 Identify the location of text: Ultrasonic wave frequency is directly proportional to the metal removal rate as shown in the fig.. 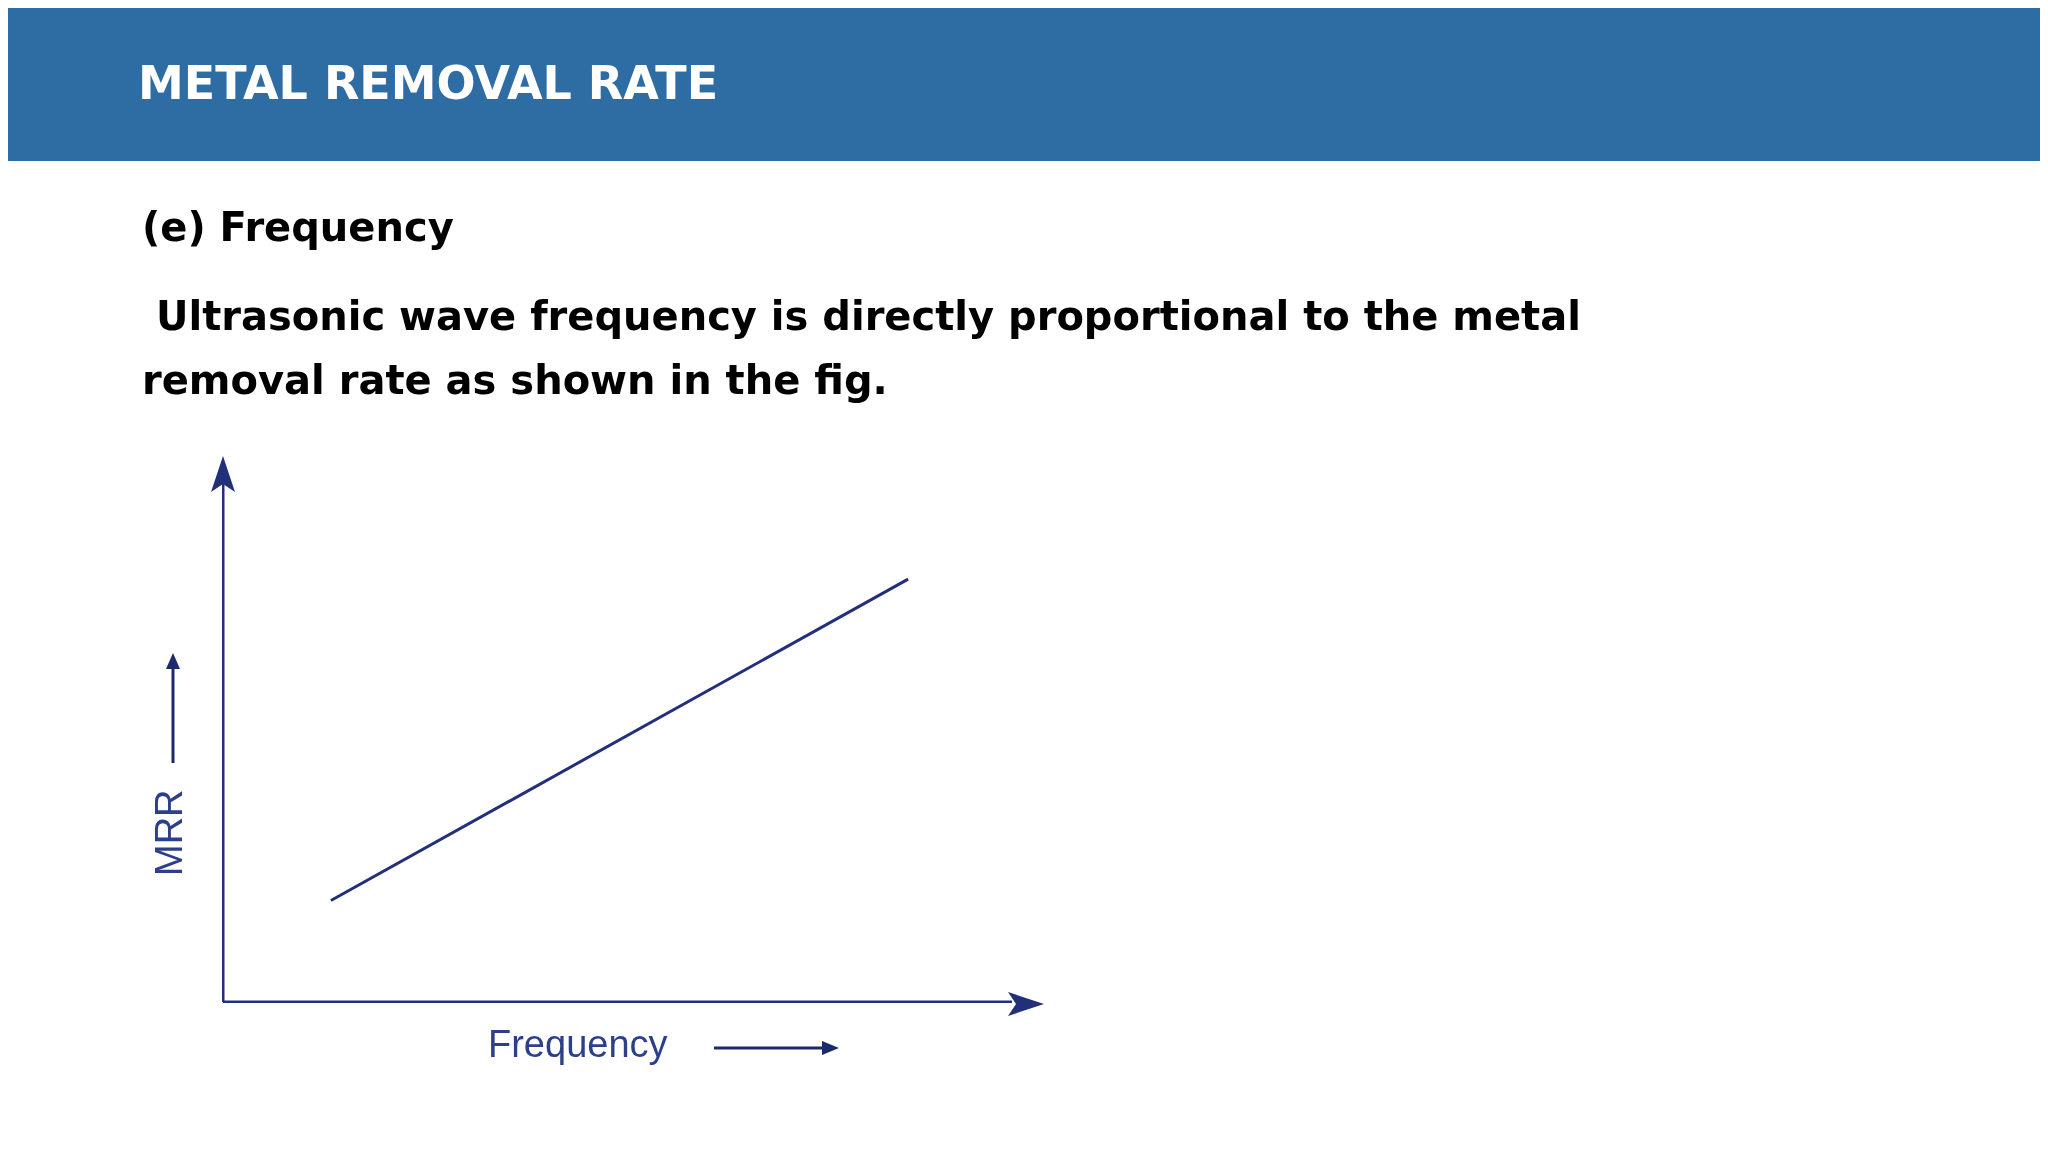
(862, 348).